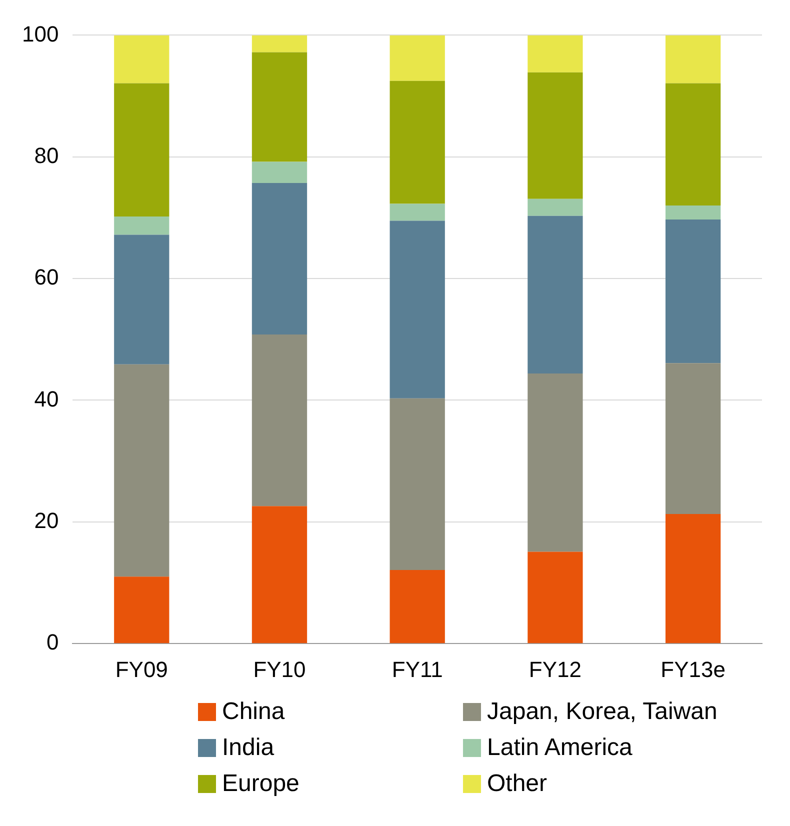  What do you see at coordinates (253, 712) in the screenshot?
I see `legend-label: China` at bounding box center [253, 712].